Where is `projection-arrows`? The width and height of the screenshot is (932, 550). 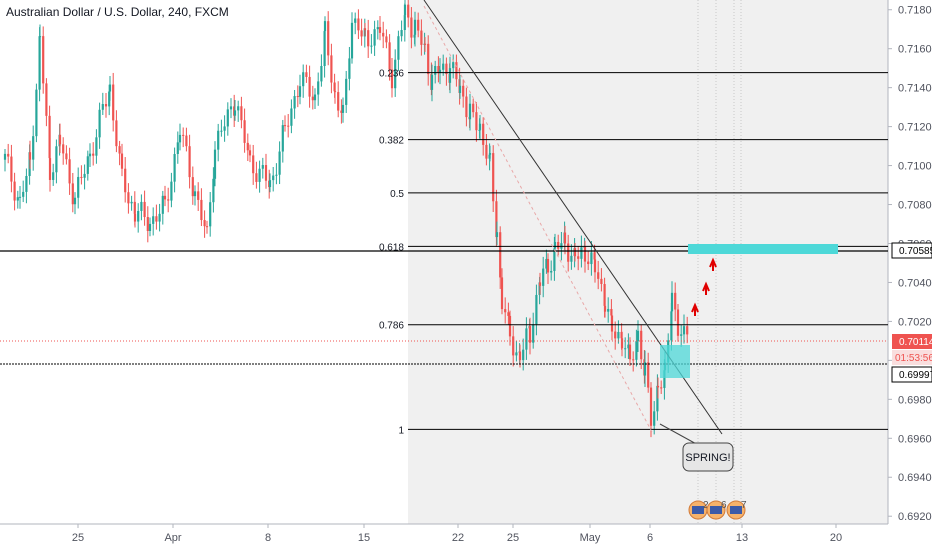
projection-arrows is located at coordinates (704, 286).